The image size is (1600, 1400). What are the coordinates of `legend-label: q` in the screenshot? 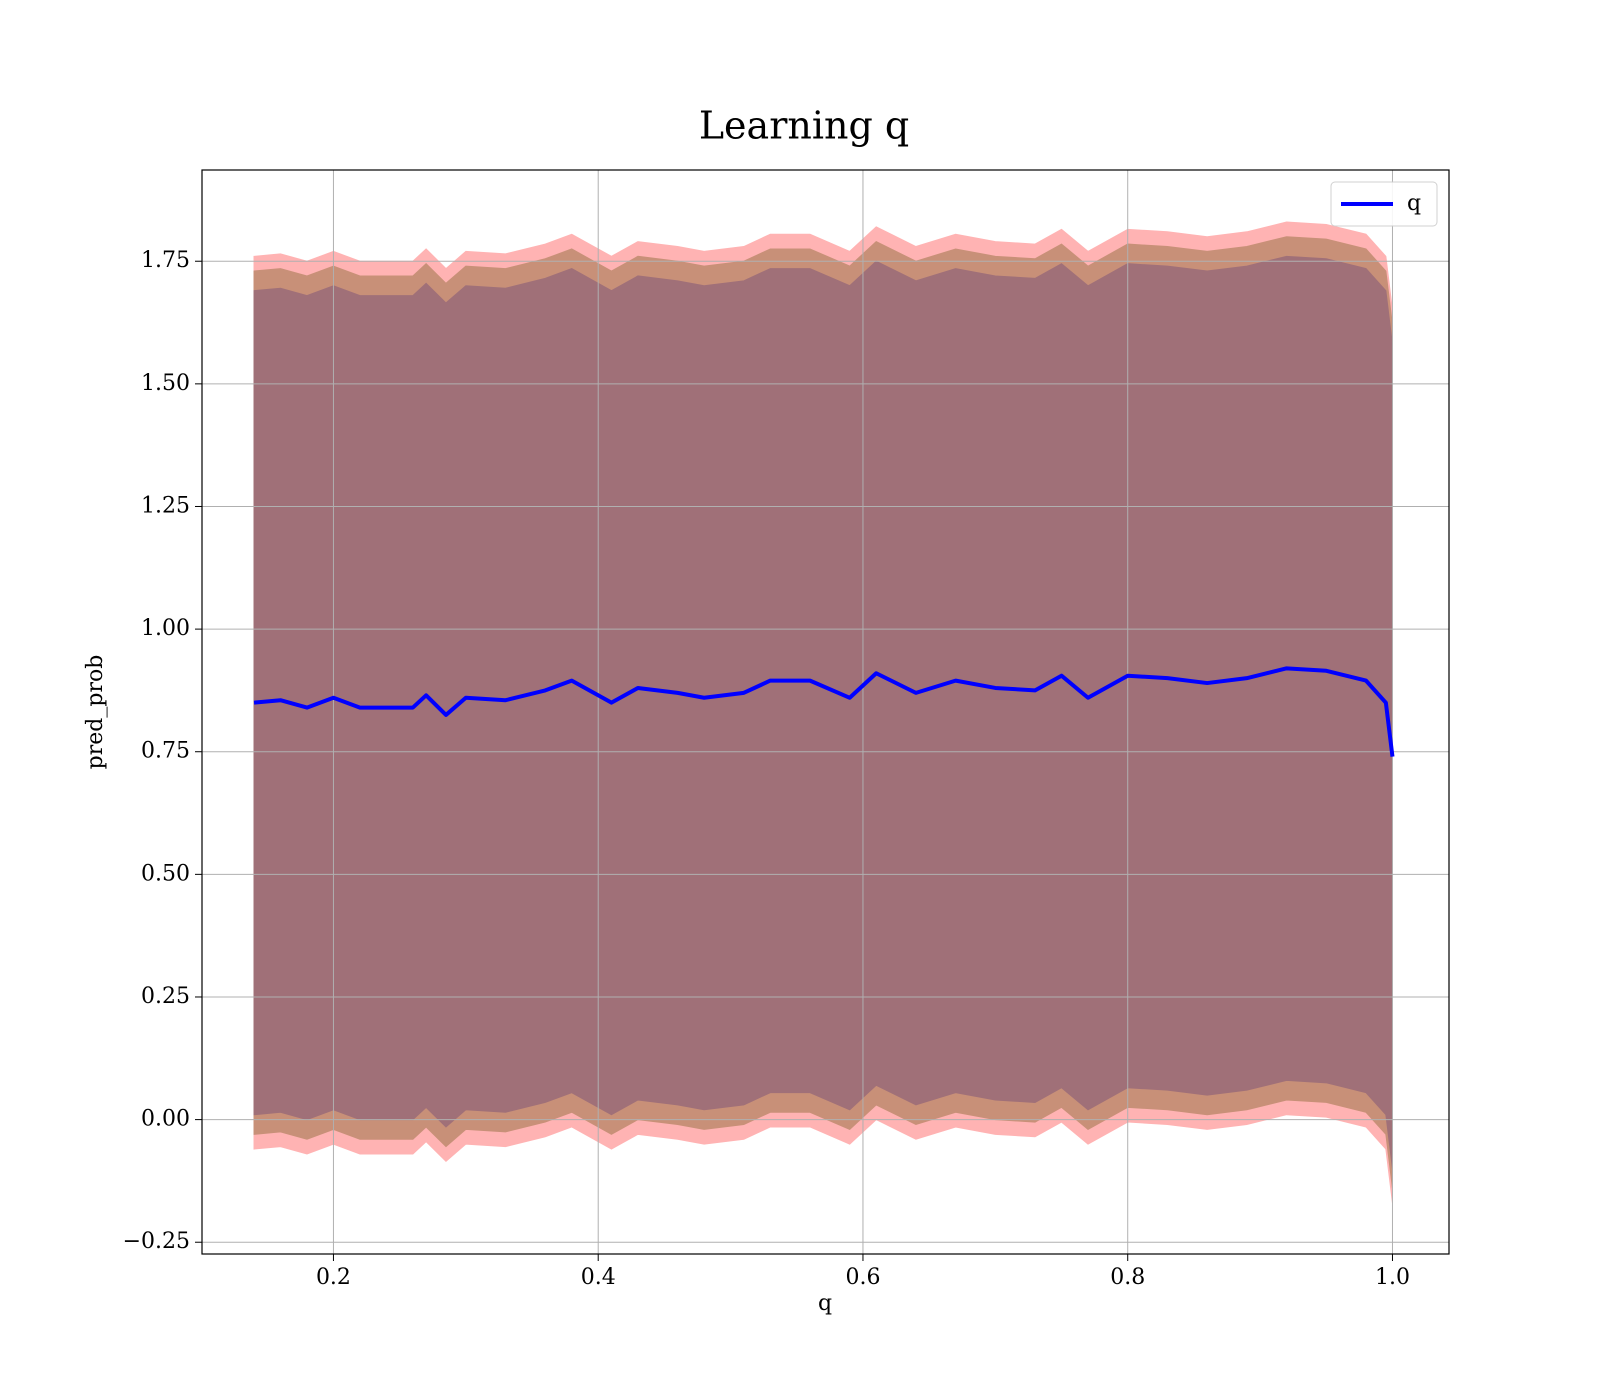 It's located at (1414, 203).